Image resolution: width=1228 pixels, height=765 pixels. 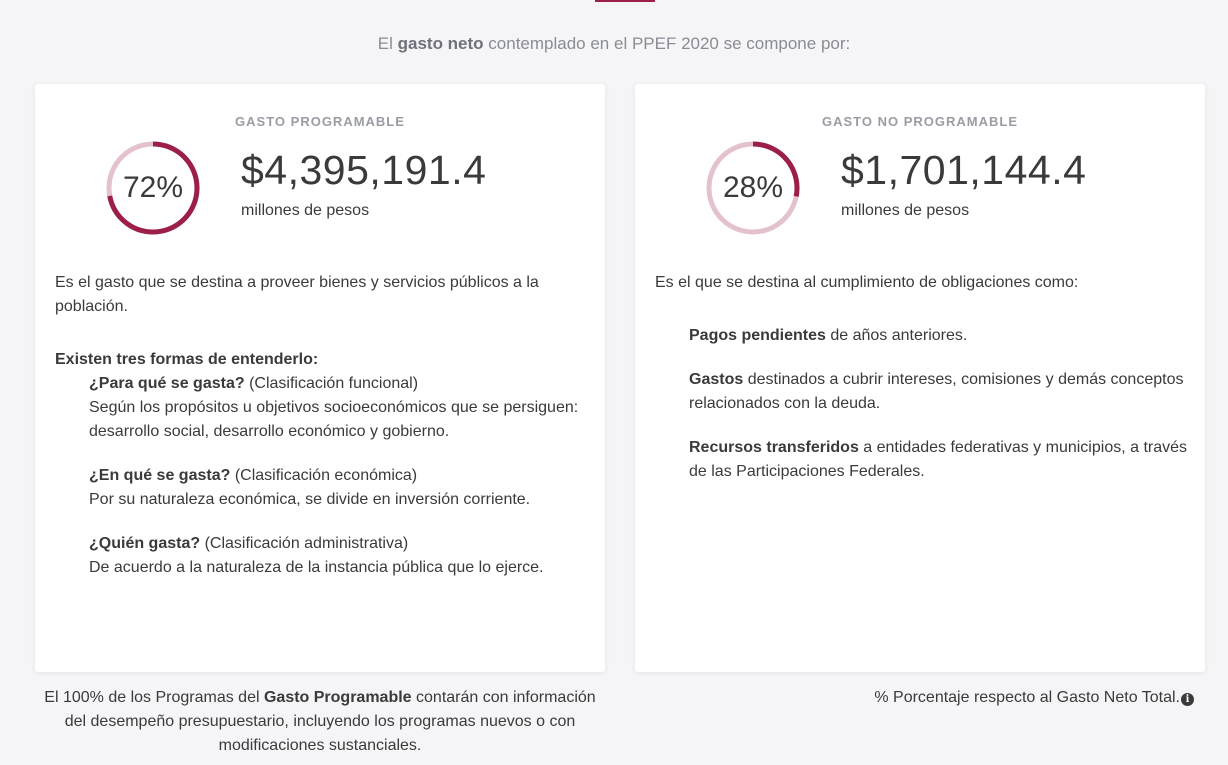 What do you see at coordinates (774, 447) in the screenshot?
I see `obligation-bold: Recursos transferidos` at bounding box center [774, 447].